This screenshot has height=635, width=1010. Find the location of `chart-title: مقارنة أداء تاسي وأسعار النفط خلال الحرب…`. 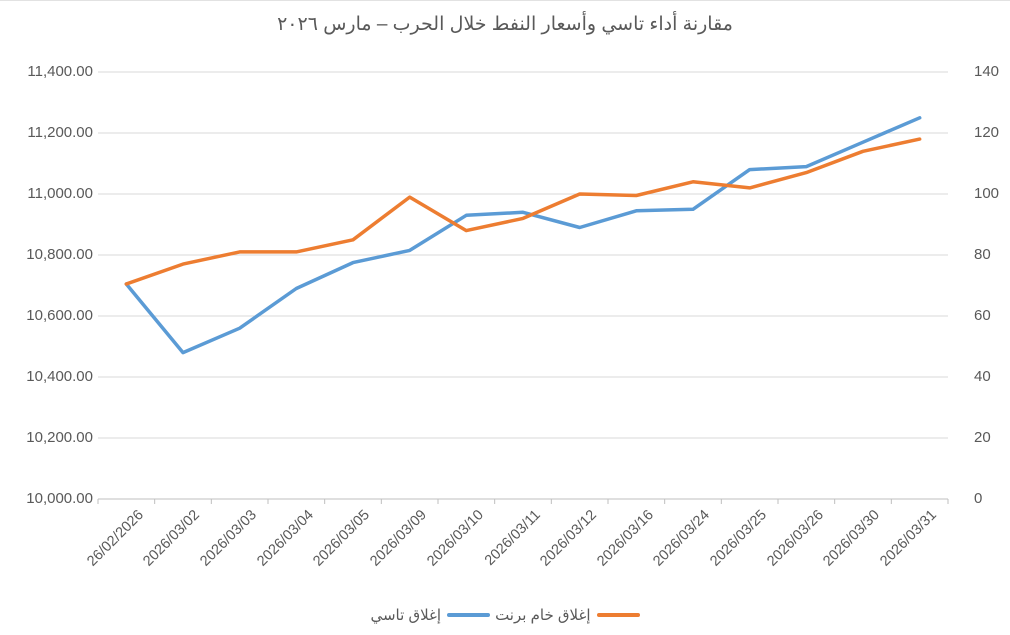

chart-title: مقارنة أداء تاسي وأسعار النفط خلال الحرب… is located at coordinates (505, 24).